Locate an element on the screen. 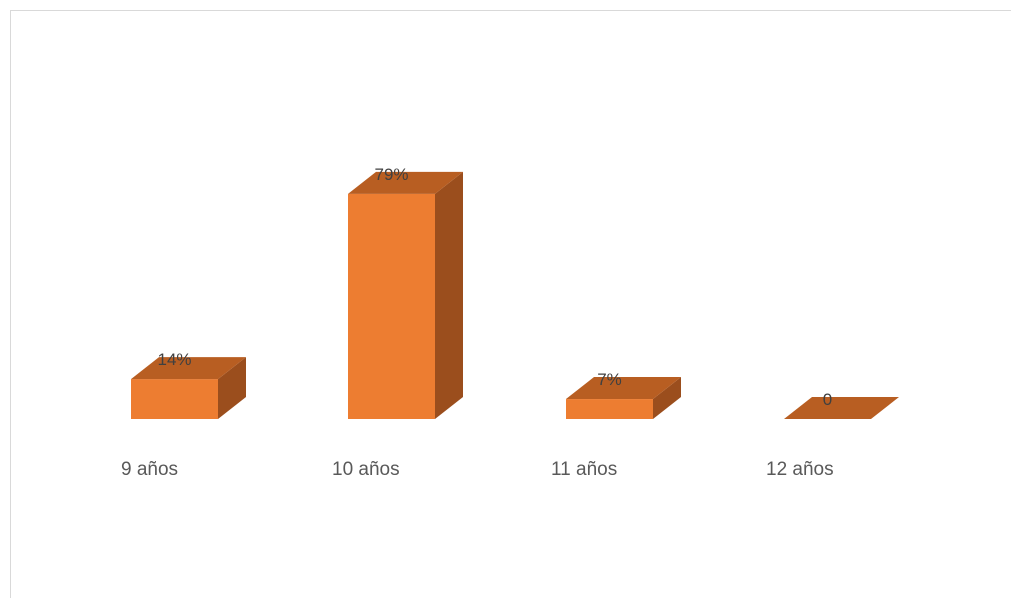 This screenshot has height=598, width=1011. data-label-2: 79% is located at coordinates (391, 174).